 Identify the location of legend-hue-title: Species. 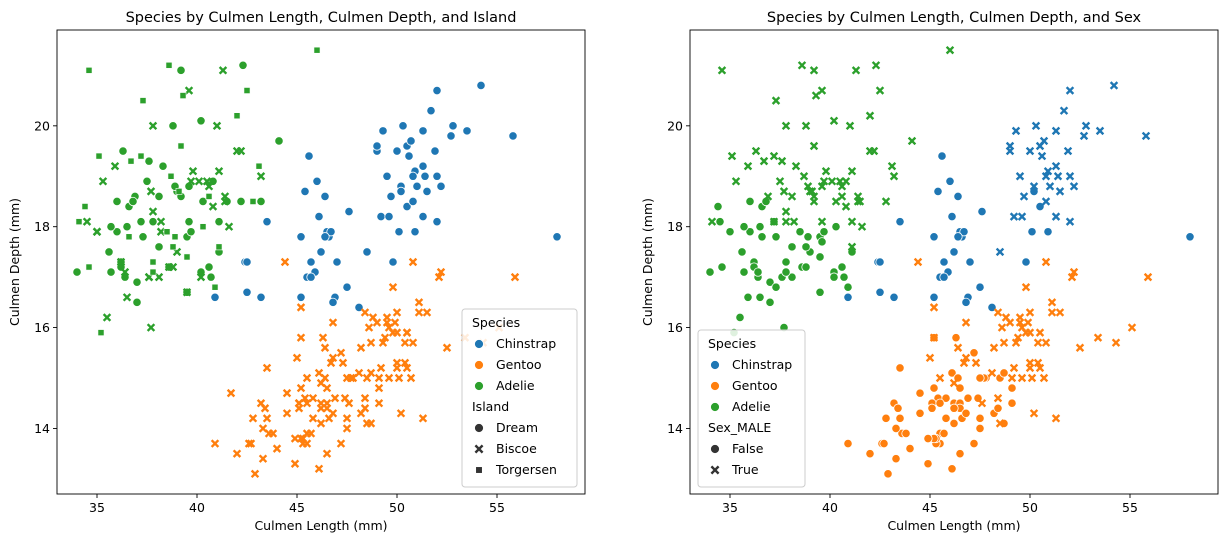
(496, 322).